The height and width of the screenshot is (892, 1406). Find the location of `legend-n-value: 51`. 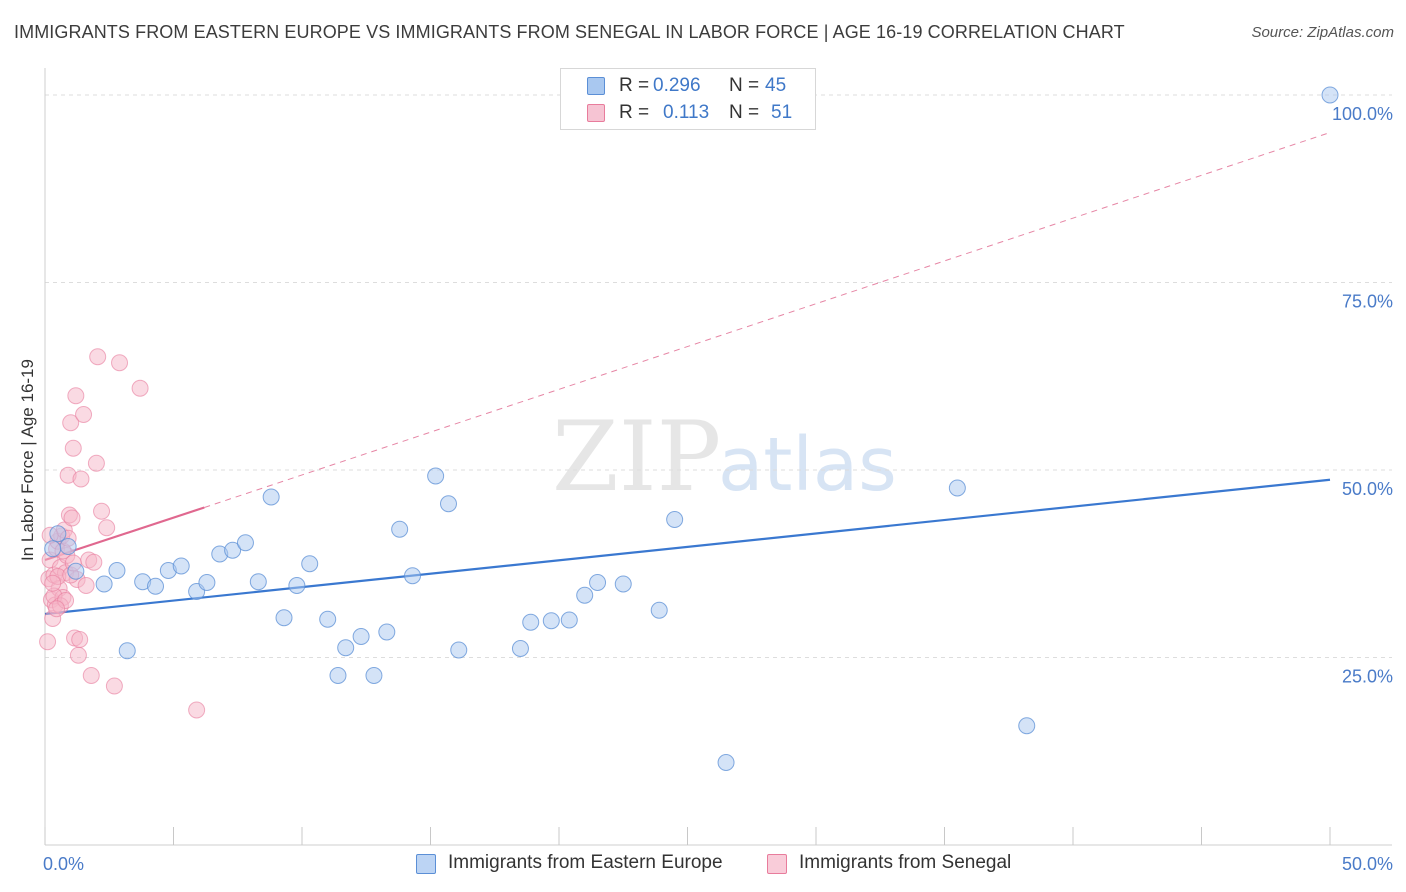

legend-n-value: 51 is located at coordinates (782, 112).